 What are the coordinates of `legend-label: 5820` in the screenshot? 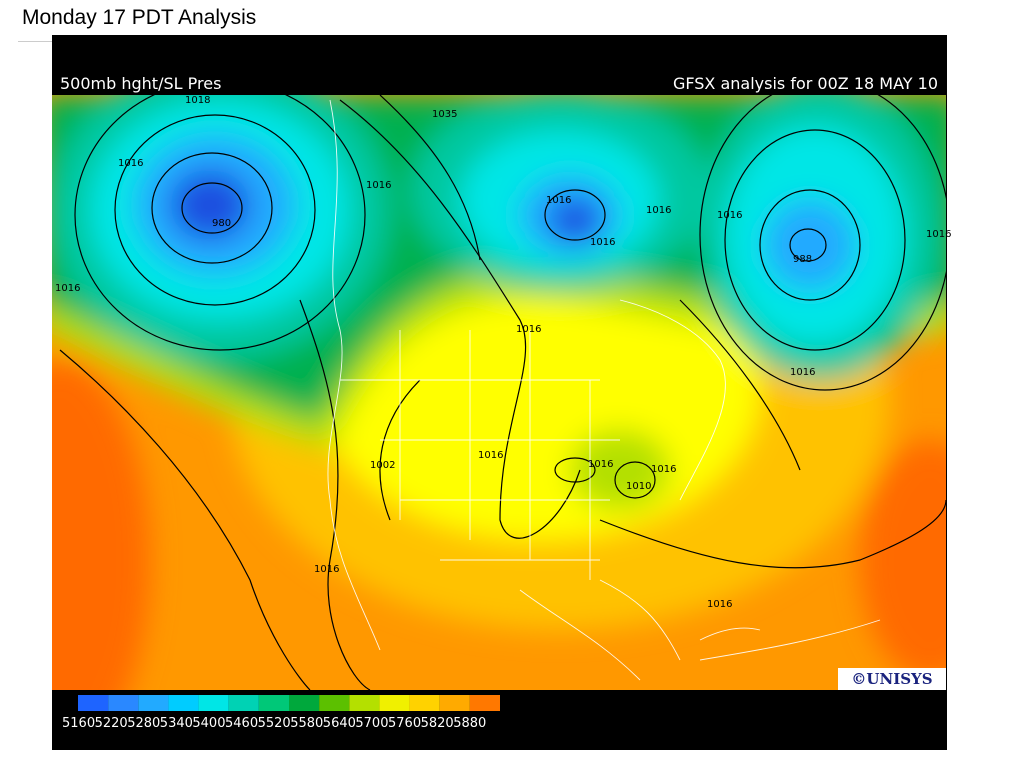 It's located at (437, 723).